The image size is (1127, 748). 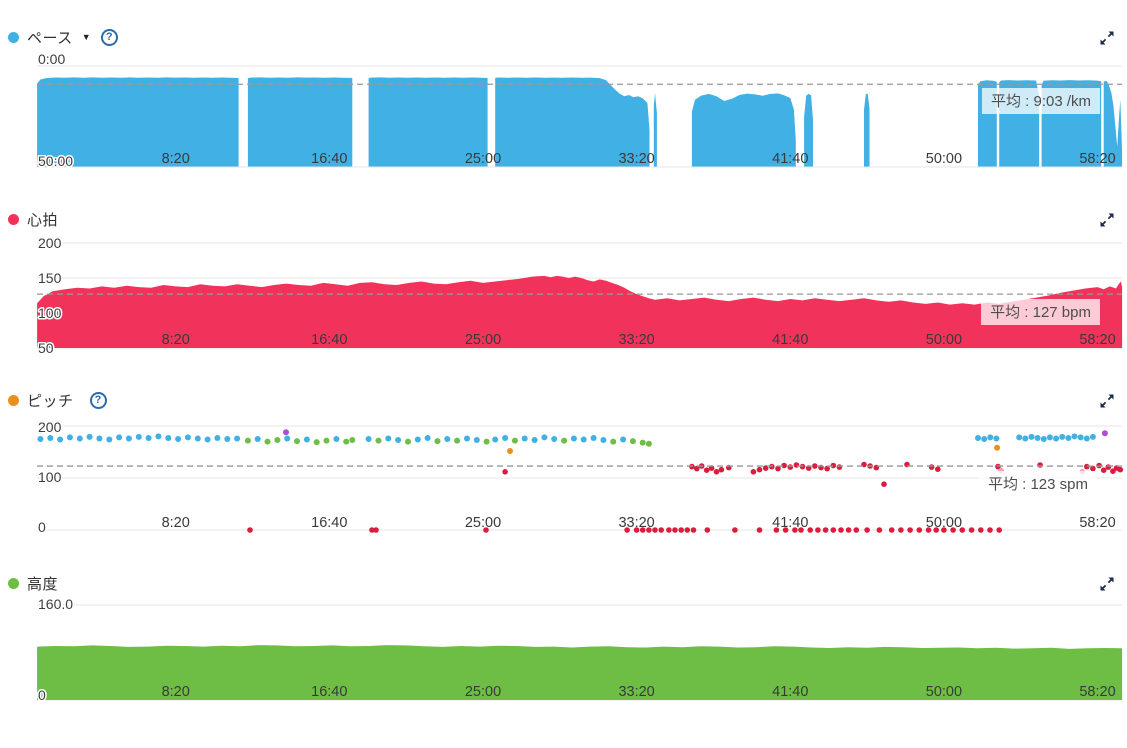 I want to click on hr-x-tick-label: 58:20, so click(x=1097, y=340).